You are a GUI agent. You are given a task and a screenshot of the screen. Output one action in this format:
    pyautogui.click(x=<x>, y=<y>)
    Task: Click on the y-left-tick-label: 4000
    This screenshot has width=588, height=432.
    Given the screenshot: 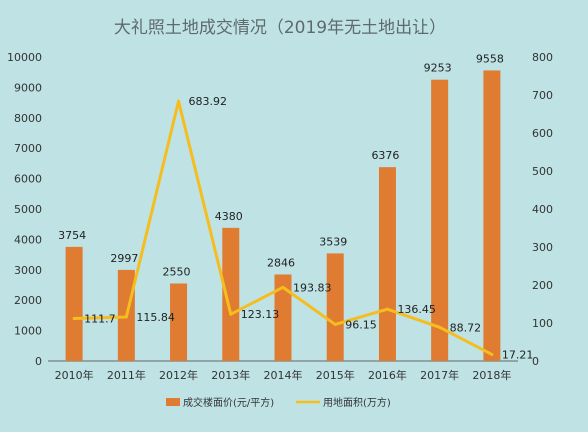 What is the action you would take?
    pyautogui.click(x=28, y=239)
    